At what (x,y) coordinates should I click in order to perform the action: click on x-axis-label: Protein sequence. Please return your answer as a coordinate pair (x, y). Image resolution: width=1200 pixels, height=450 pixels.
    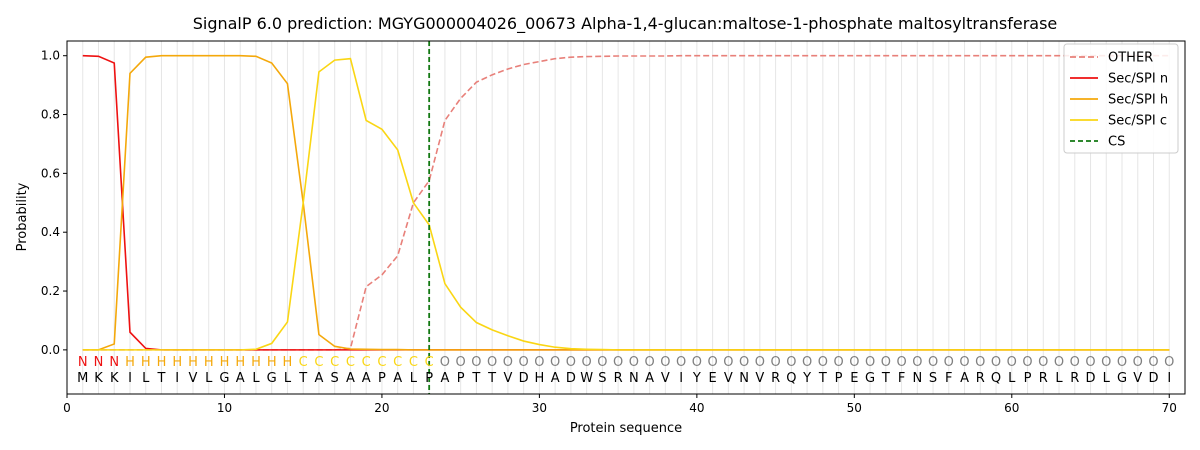
    Looking at the image, I should click on (626, 428).